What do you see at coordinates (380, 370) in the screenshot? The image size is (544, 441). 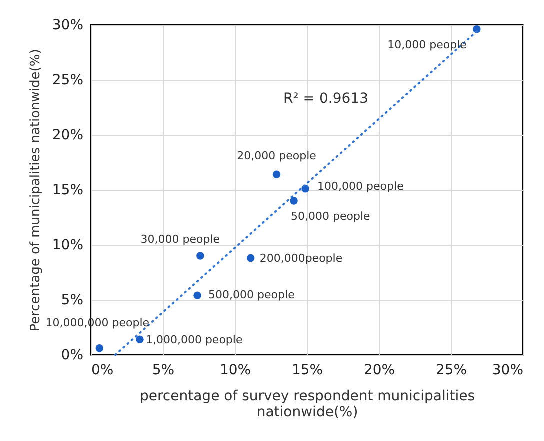 I see `x-tick-label: 20%` at bounding box center [380, 370].